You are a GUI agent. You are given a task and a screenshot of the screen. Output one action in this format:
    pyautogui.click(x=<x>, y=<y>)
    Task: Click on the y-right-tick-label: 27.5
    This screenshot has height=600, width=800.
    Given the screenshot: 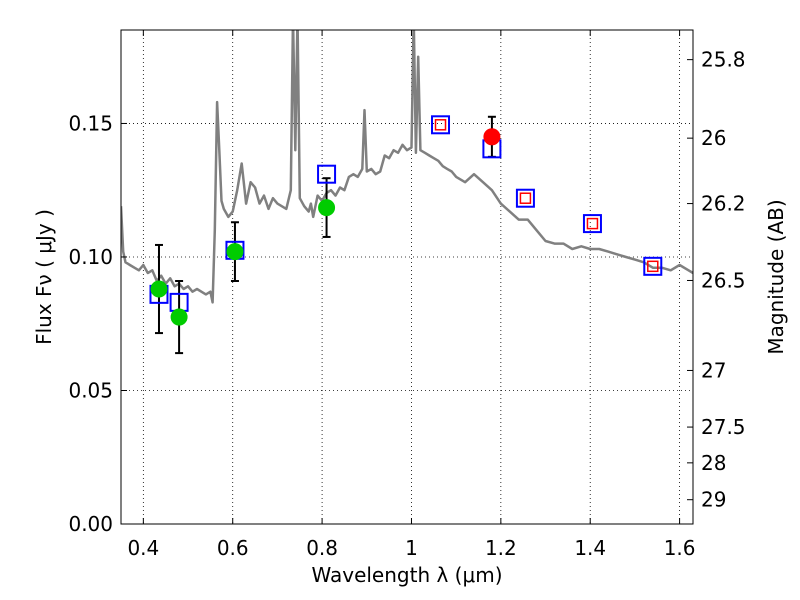 What is the action you would take?
    pyautogui.click(x=723, y=427)
    